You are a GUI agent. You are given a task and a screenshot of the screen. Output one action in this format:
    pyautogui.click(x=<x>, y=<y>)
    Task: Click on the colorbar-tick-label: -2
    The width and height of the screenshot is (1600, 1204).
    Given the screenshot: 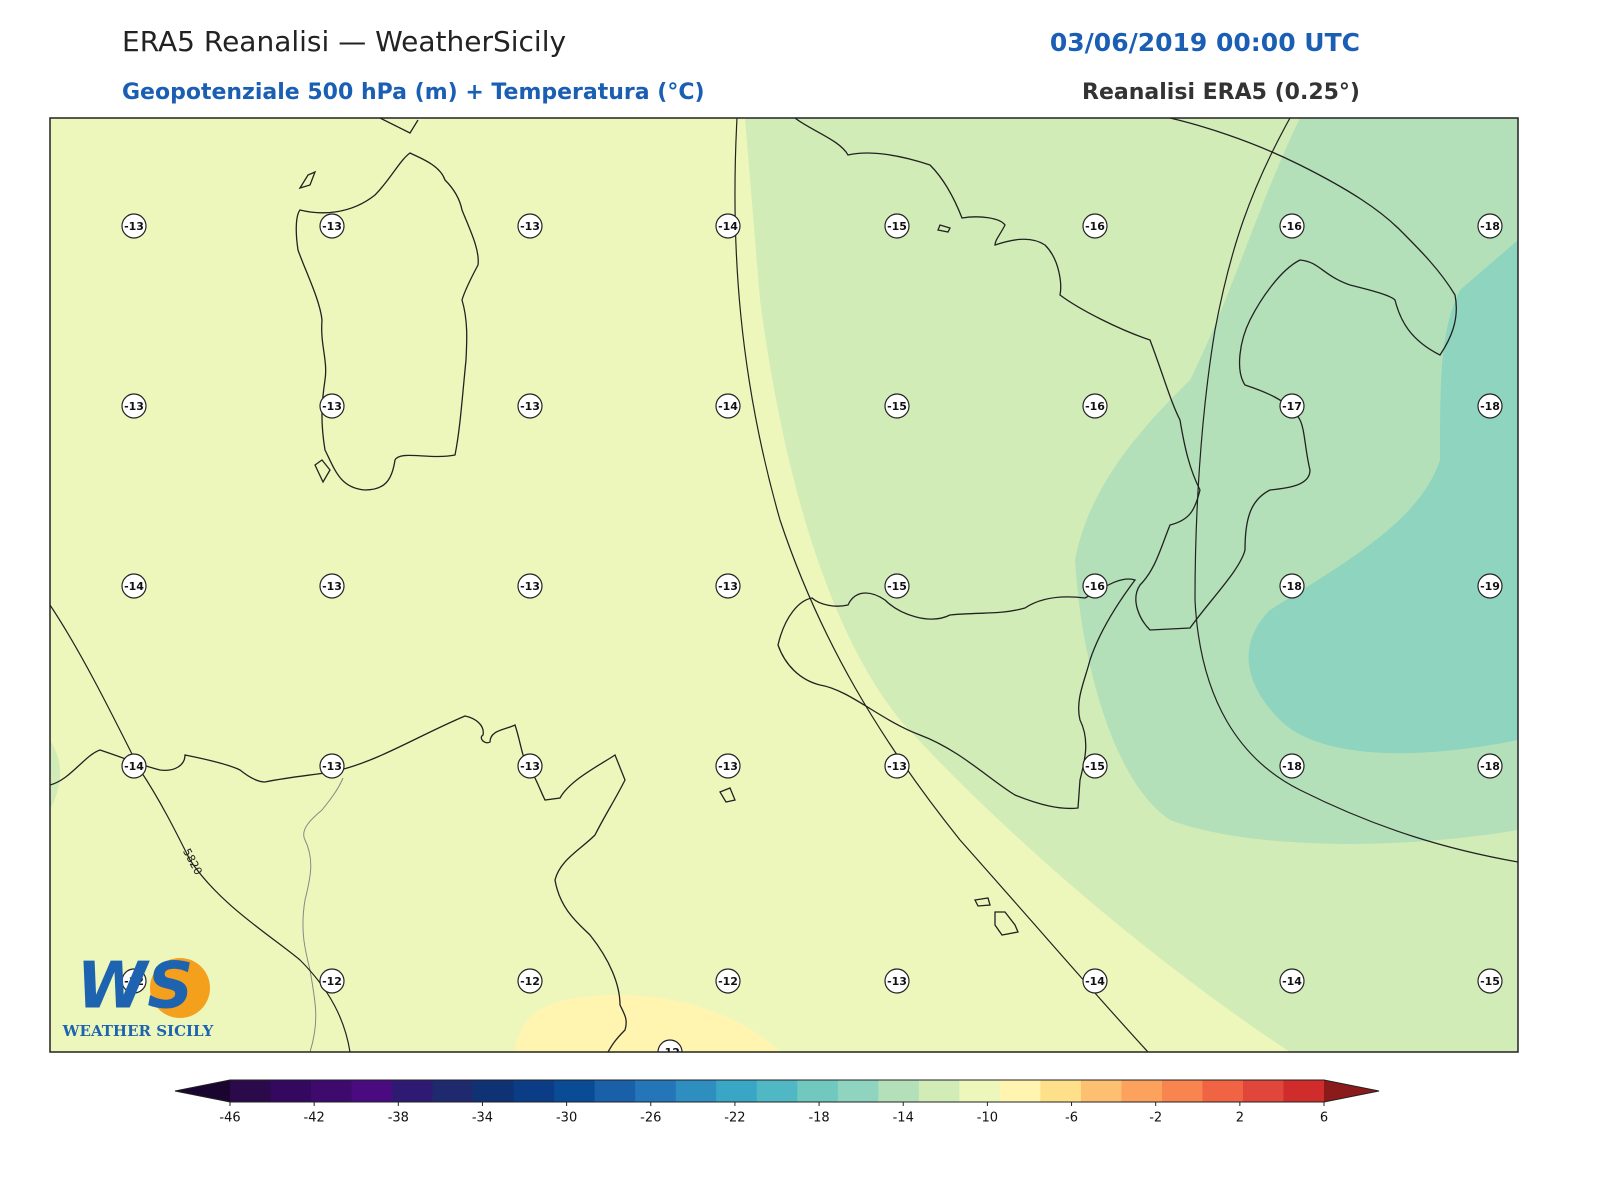 What is the action you would take?
    pyautogui.click(x=1155, y=1118)
    